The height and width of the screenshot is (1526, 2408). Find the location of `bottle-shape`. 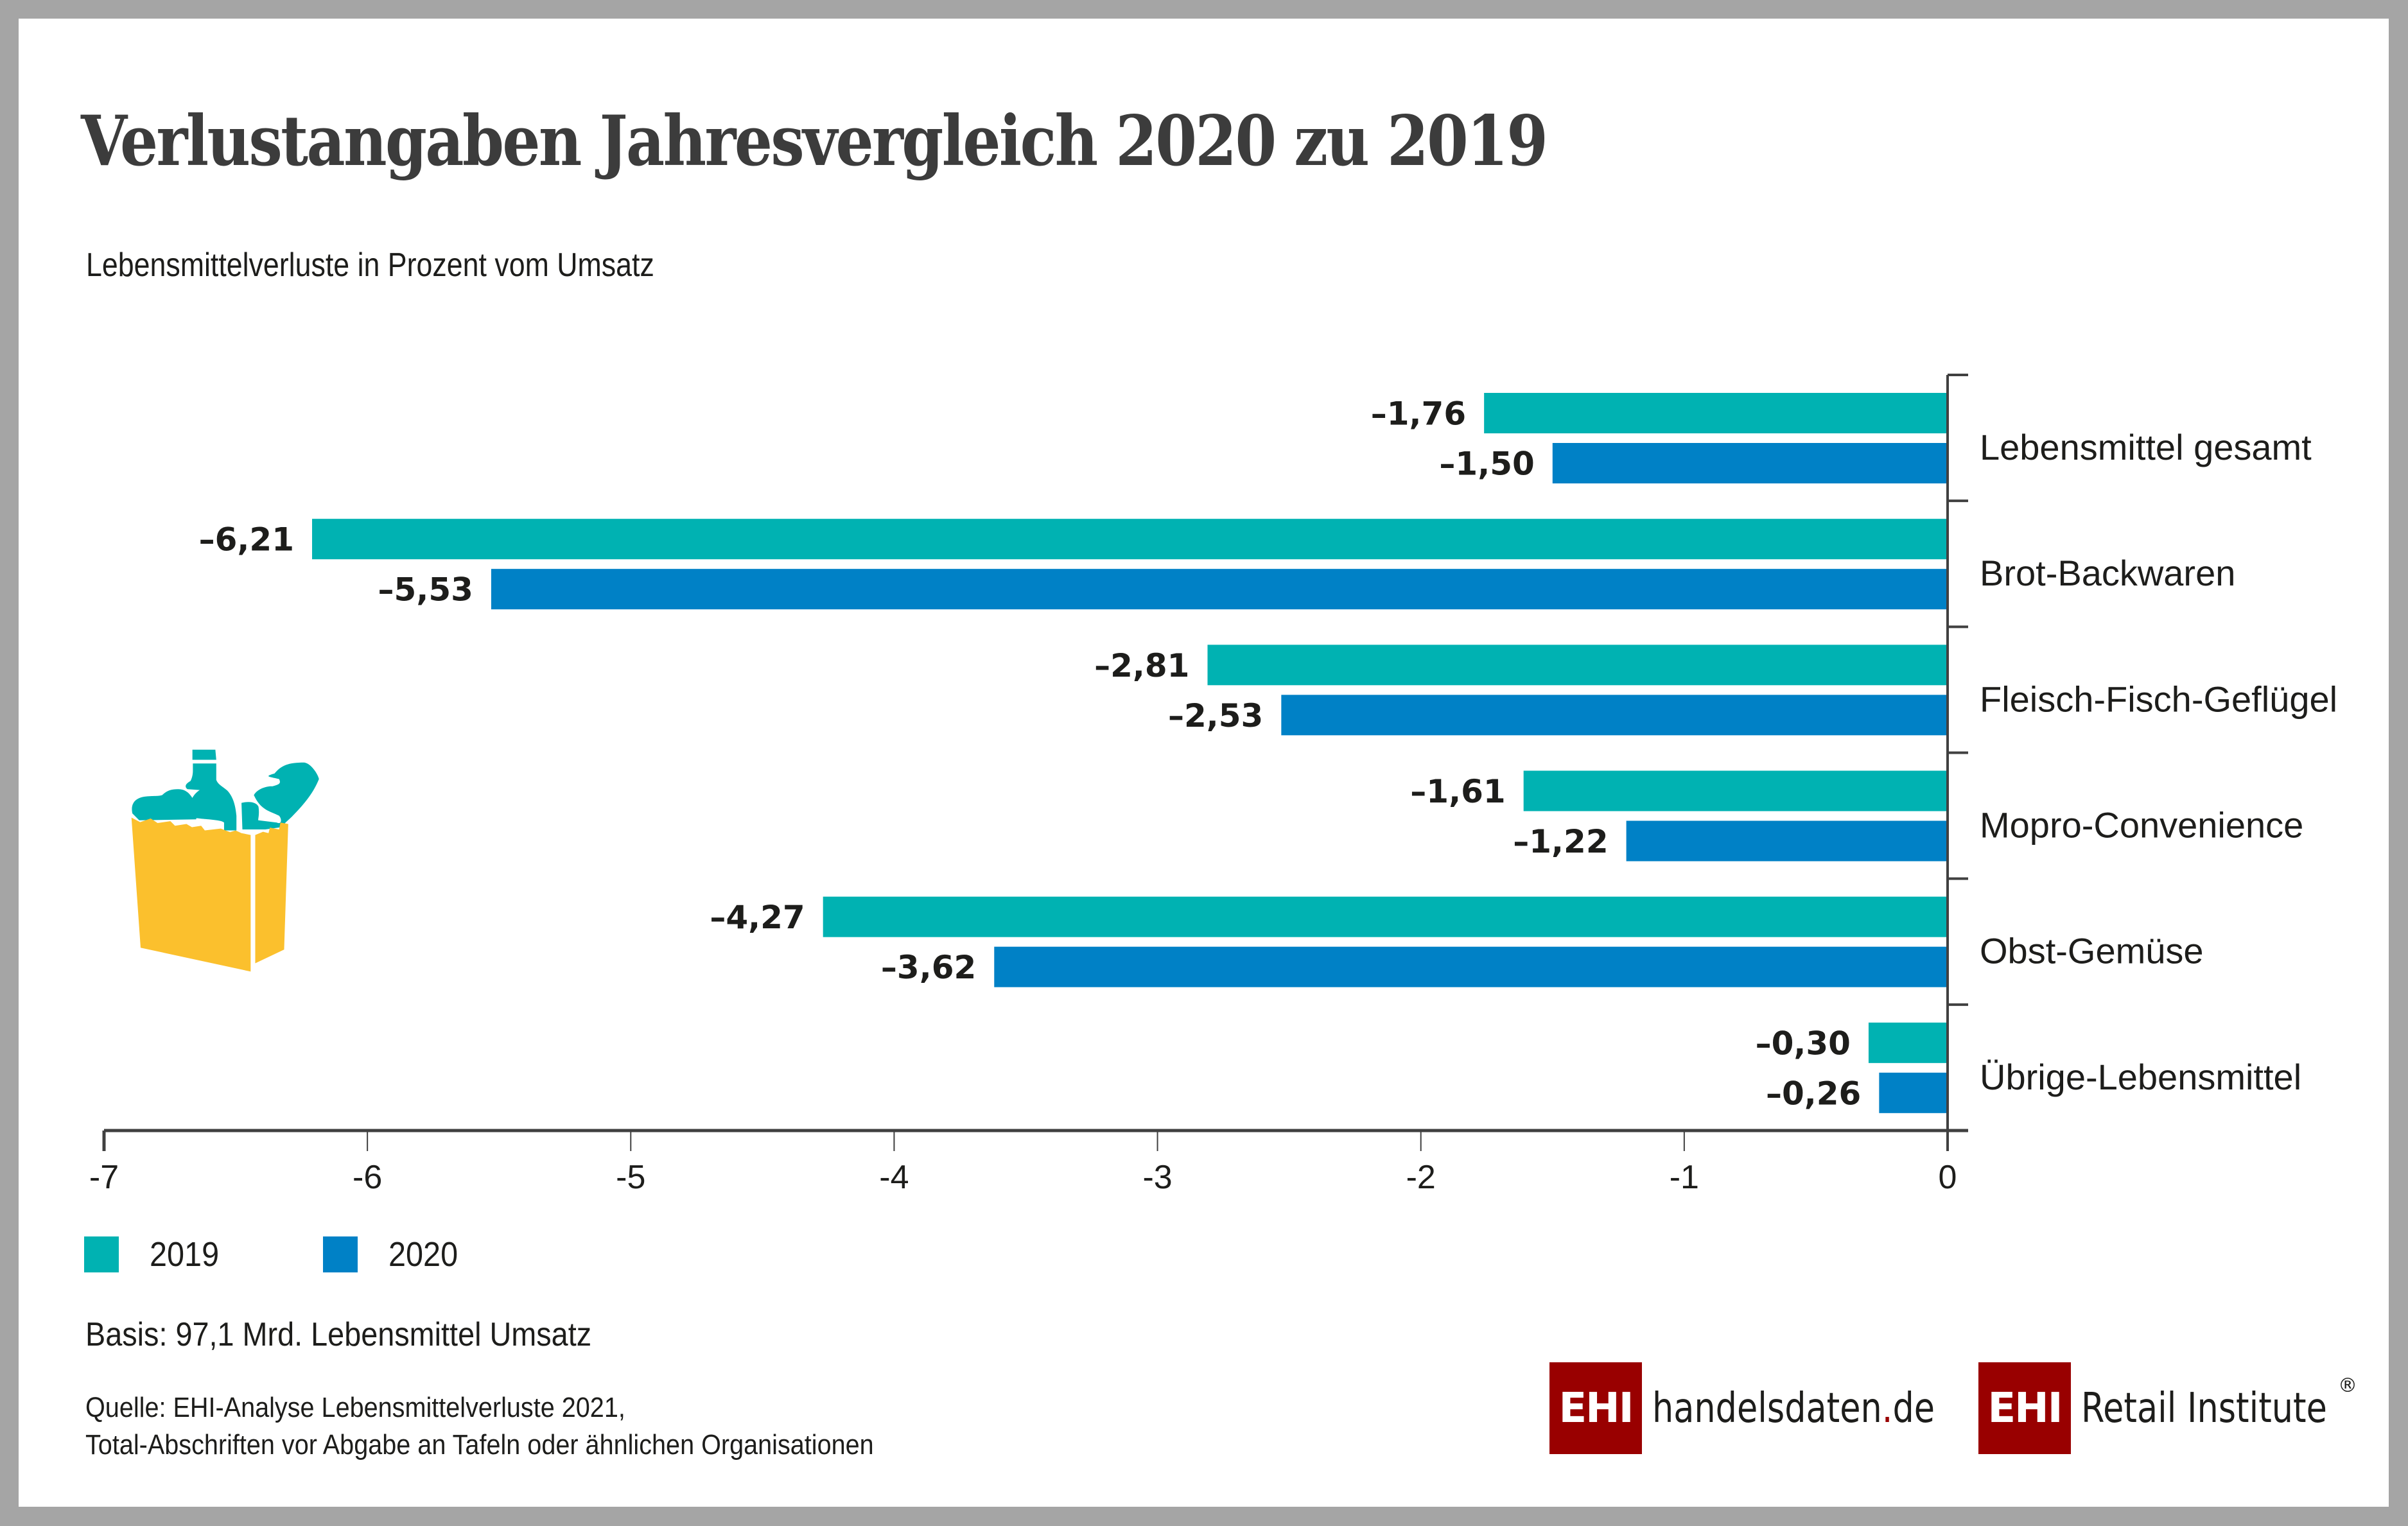

bottle-shape is located at coordinates (211, 790).